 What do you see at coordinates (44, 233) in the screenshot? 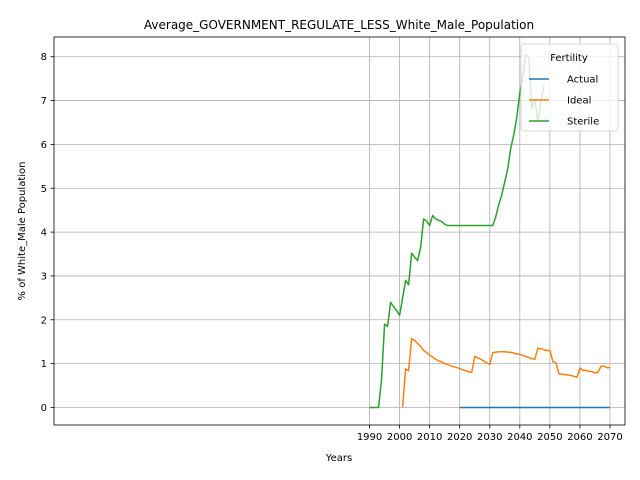
I see `y-tick-label: 4` at bounding box center [44, 233].